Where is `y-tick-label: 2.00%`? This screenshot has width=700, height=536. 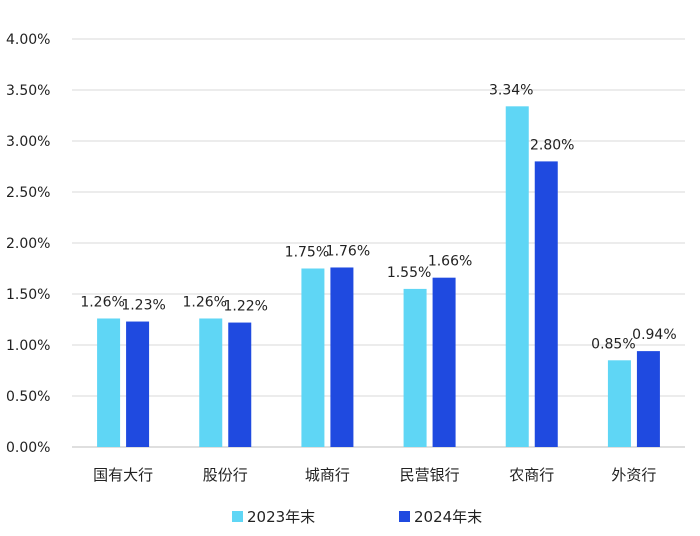
y-tick-label: 2.00% is located at coordinates (28, 244).